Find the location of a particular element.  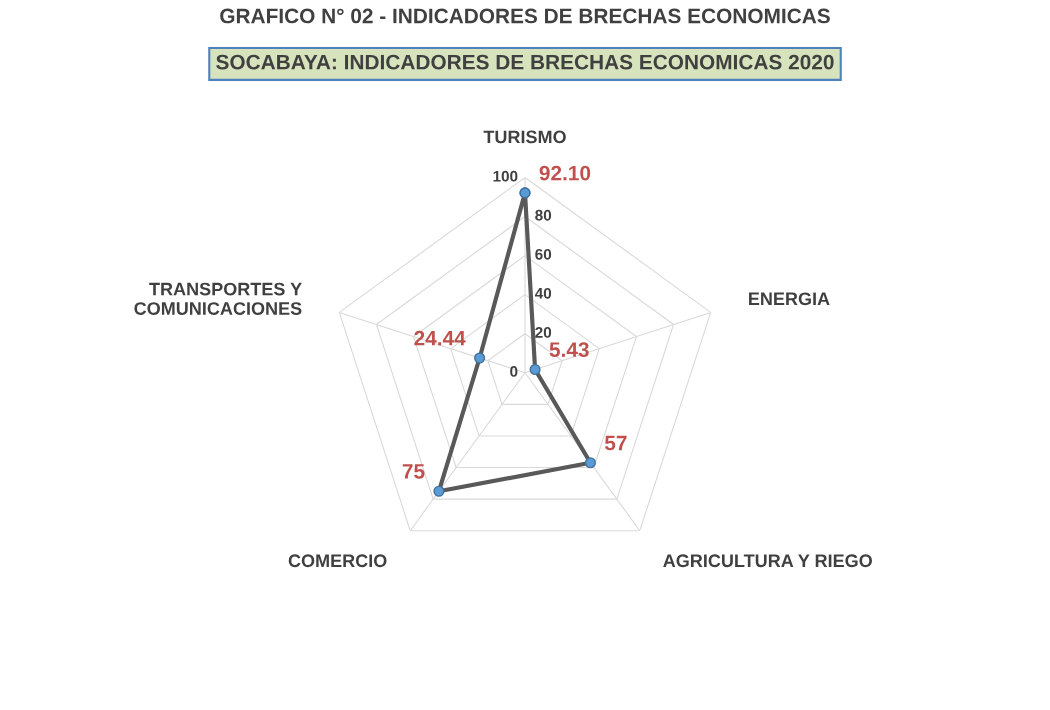

y-tick-label: 40 is located at coordinates (543, 293).